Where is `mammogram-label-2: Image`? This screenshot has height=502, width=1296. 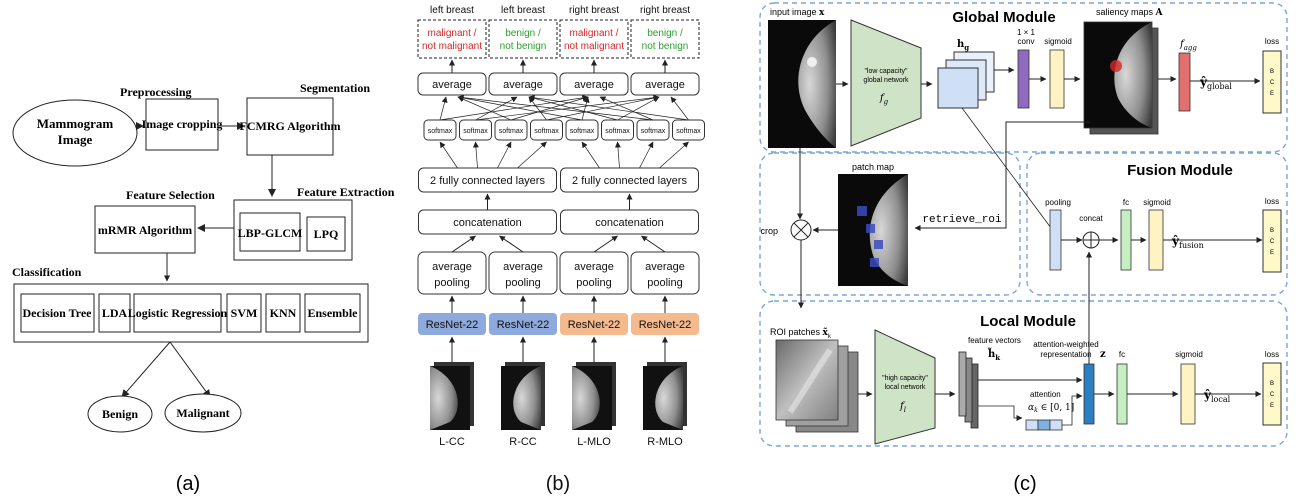 mammogram-label-2: Image is located at coordinates (75, 139).